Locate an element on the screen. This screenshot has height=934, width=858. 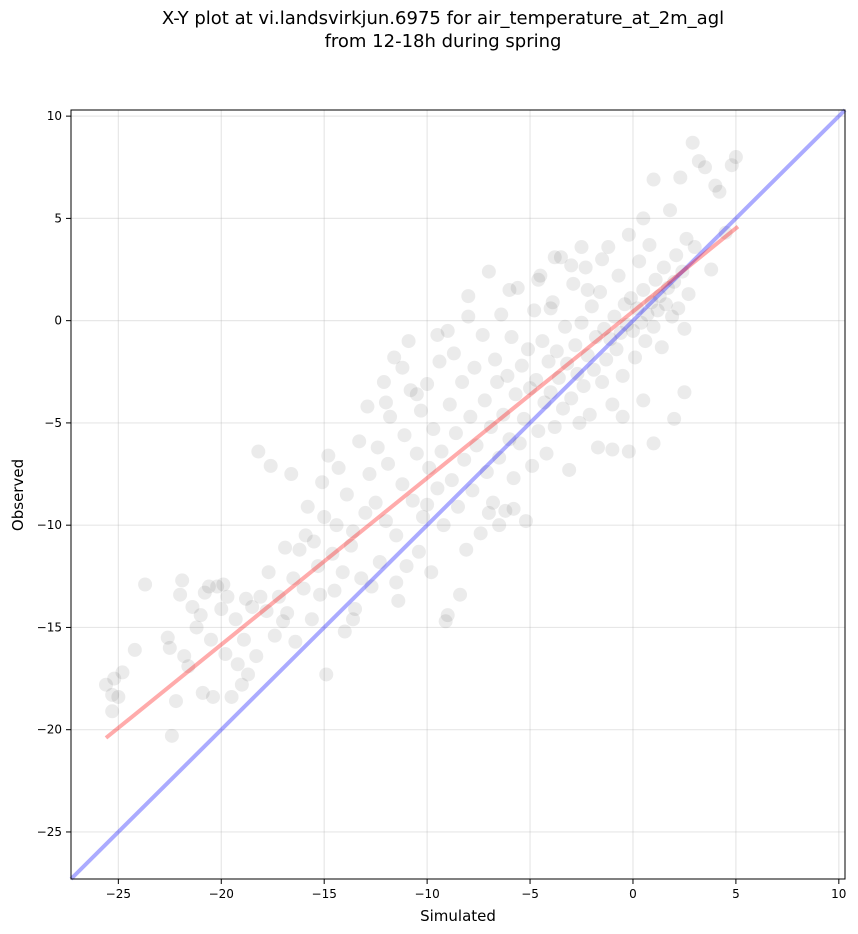
y-tick-label-2: −15 is located at coordinates (49, 627).